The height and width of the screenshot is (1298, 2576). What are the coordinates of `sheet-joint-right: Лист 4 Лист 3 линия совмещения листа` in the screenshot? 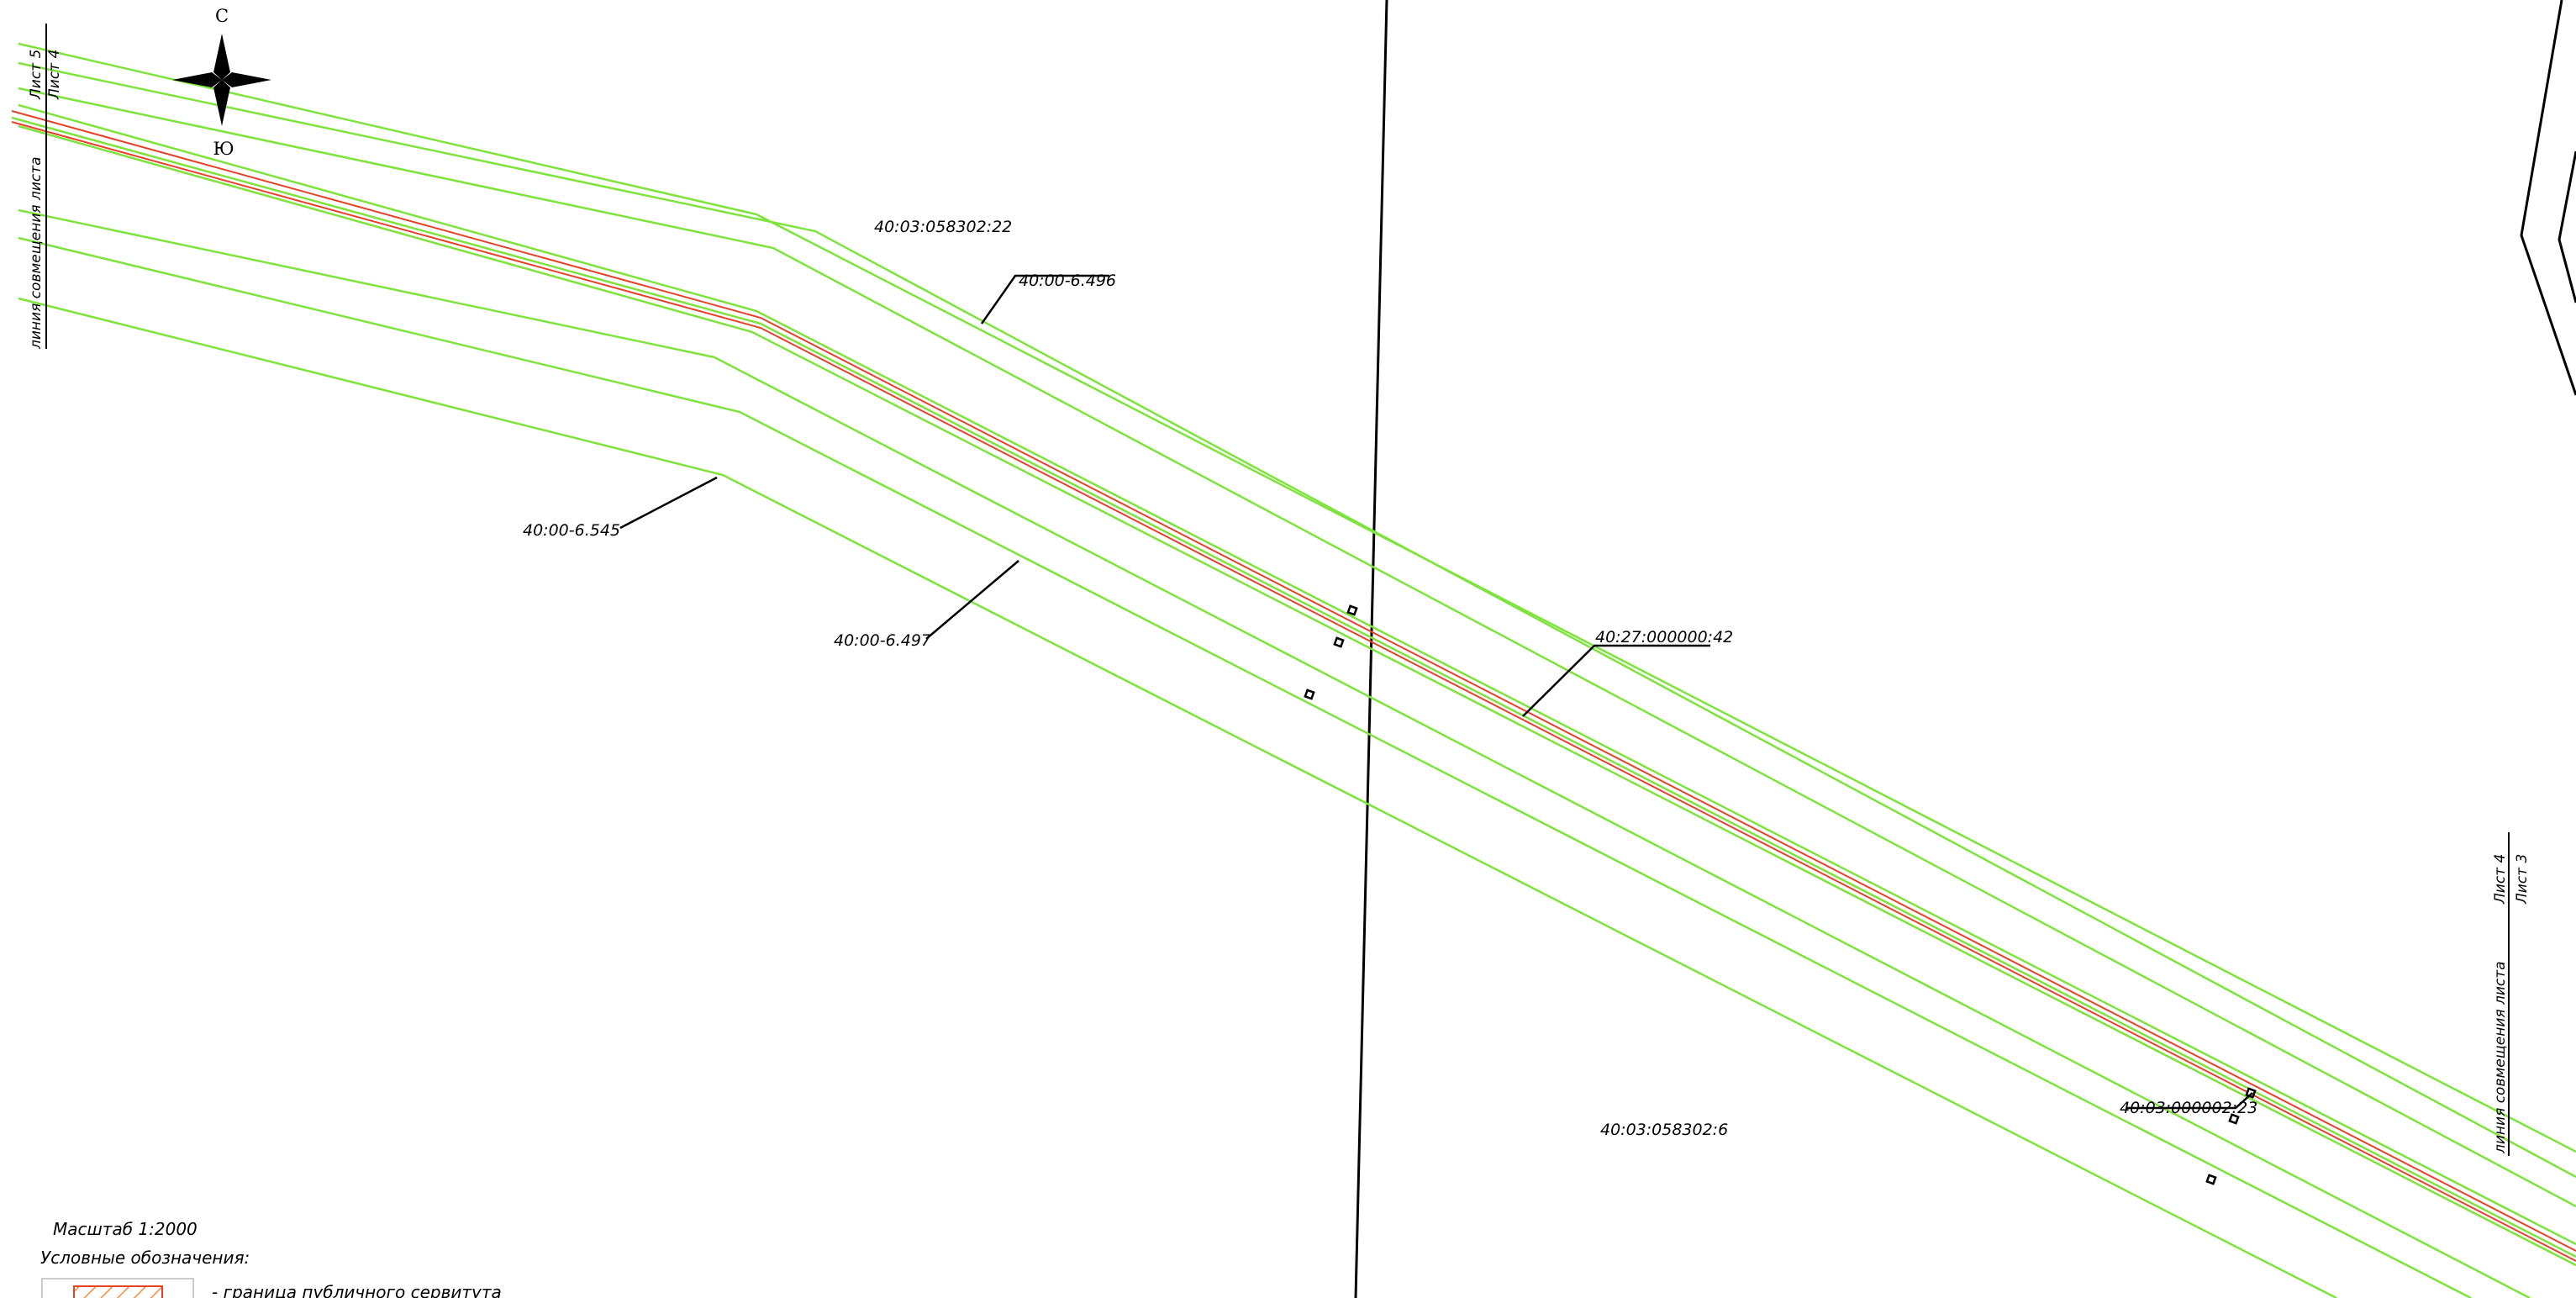 It's located at (2511, 994).